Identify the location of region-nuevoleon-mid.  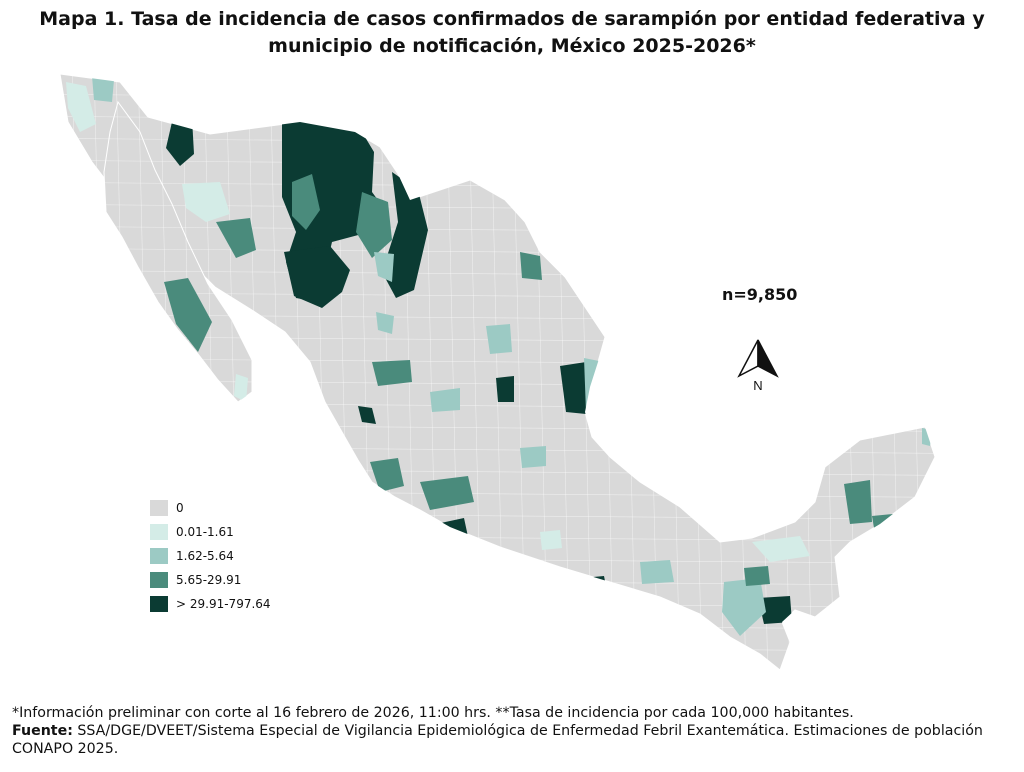
(531, 266).